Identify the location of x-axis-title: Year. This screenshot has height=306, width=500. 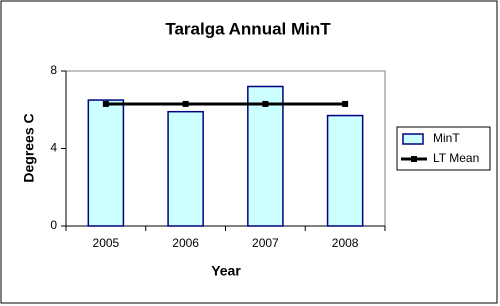
(226, 271).